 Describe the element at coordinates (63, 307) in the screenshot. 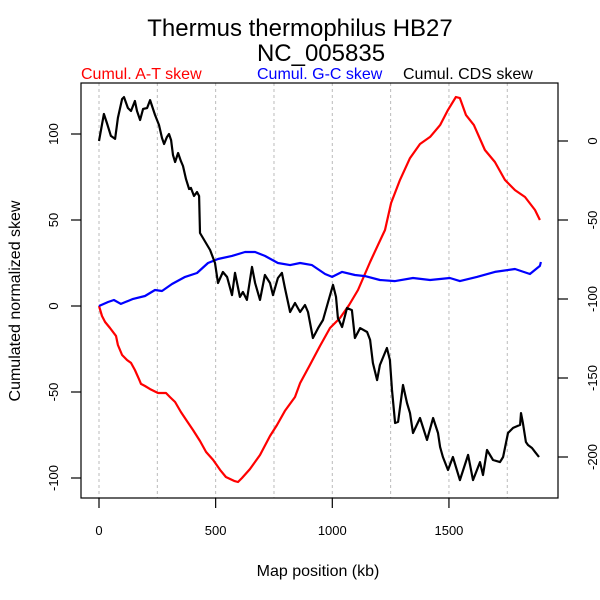

I see `y-axis-left: -100 -50 0 50 100` at that location.